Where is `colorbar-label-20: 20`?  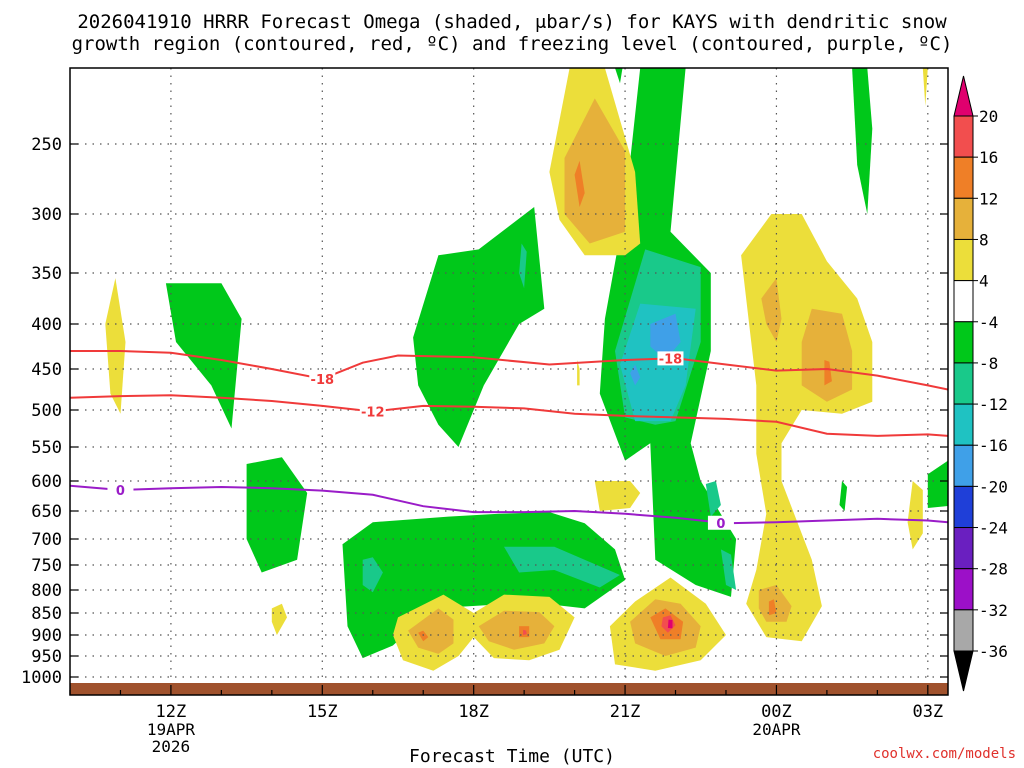 colorbar-label-20: 20 is located at coordinates (988, 116).